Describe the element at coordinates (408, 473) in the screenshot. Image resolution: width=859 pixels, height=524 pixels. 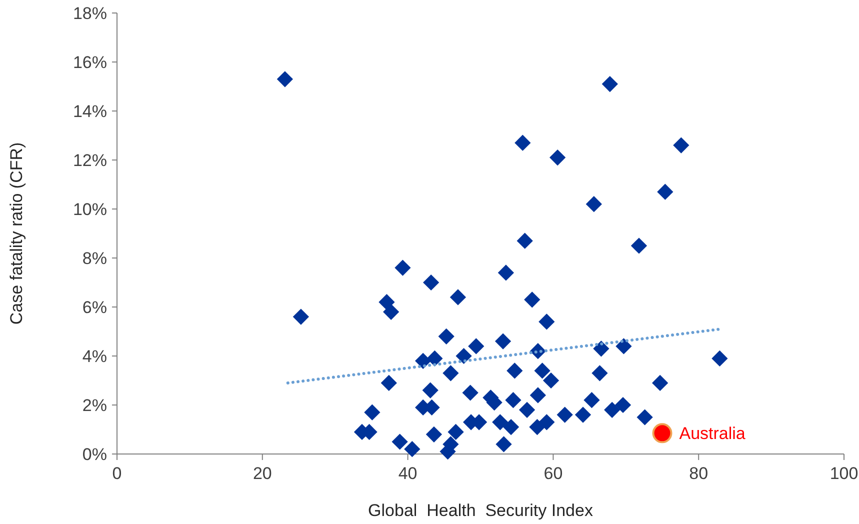
I see `x-tick-label: 40` at that location.